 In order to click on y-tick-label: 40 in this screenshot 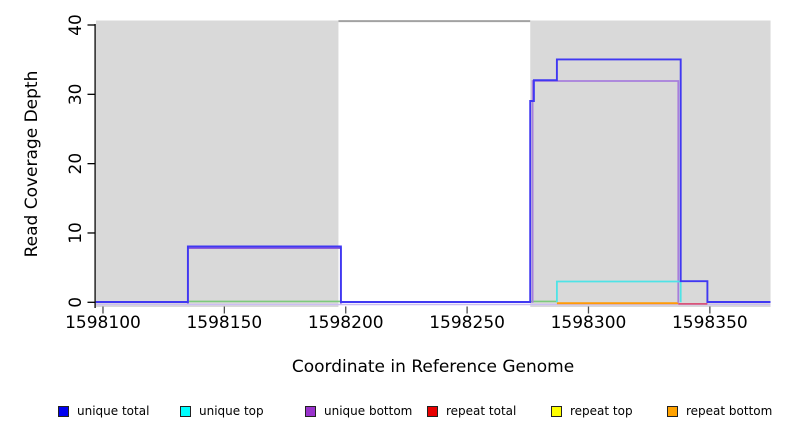, I will do `click(76, 25)`.